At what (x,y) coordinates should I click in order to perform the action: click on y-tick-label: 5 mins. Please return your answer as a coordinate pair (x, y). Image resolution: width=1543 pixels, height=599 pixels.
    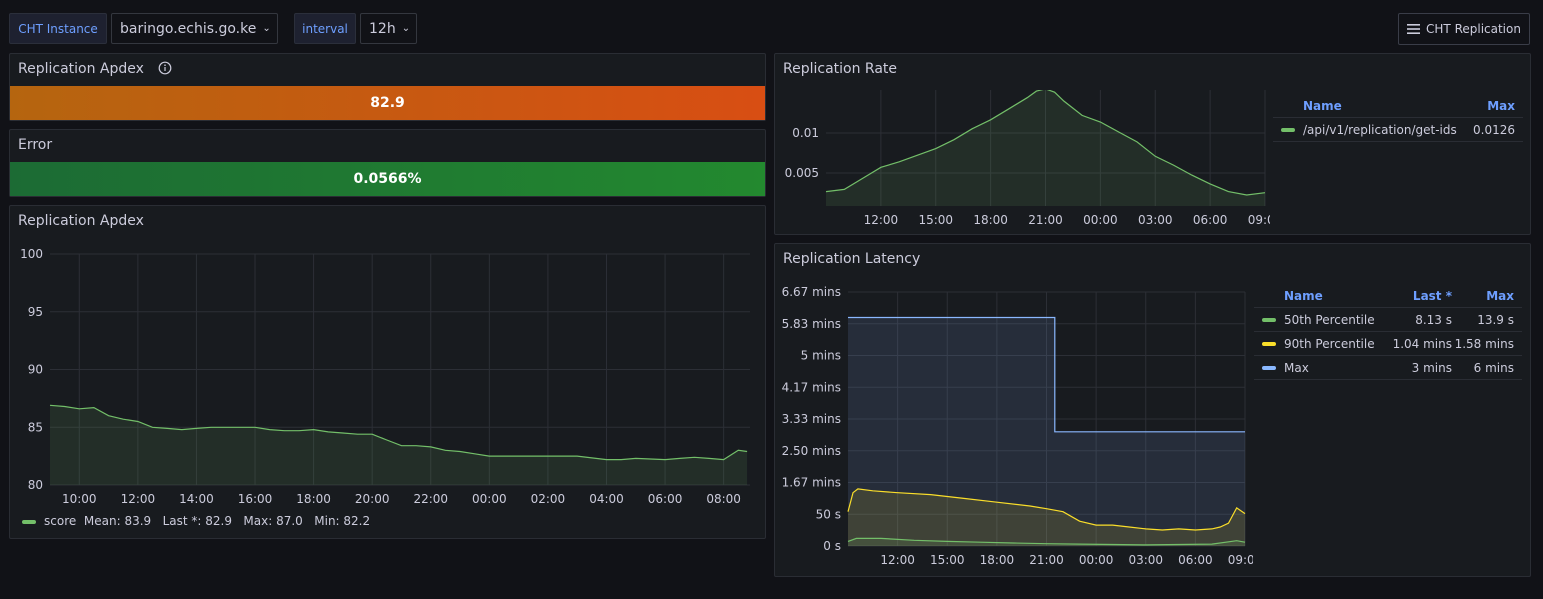
    Looking at the image, I should click on (821, 356).